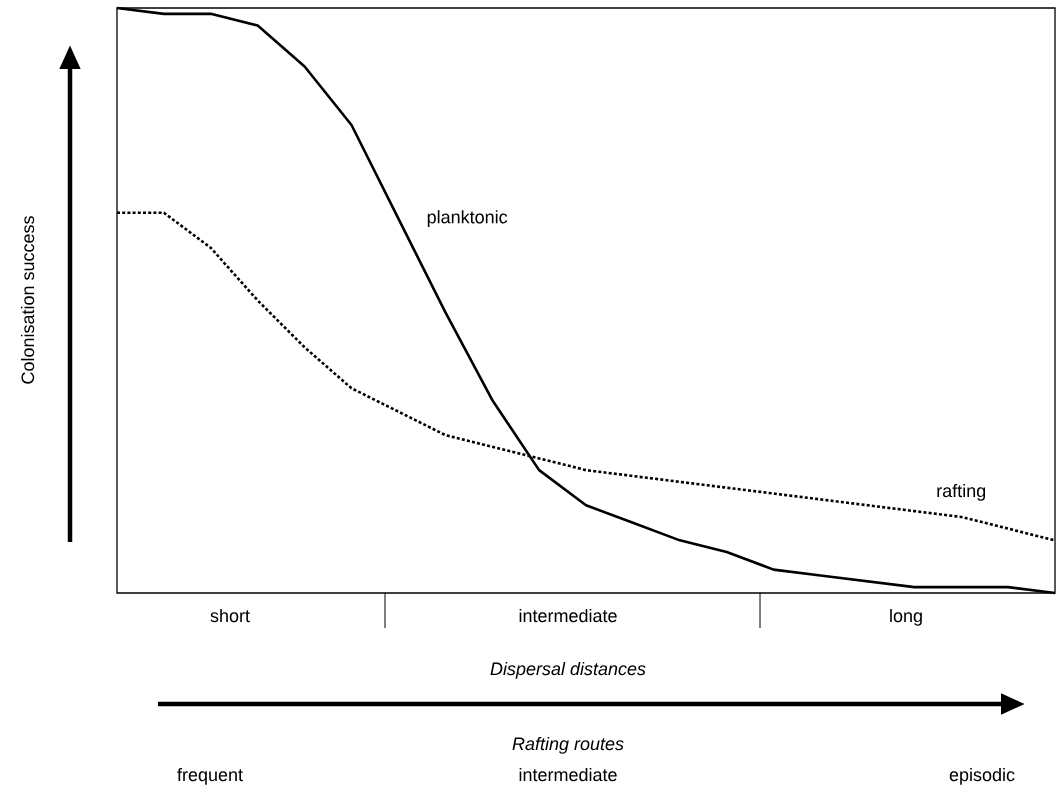 This screenshot has width=1056, height=785. Describe the element at coordinates (27, 300) in the screenshot. I see `y-axis-title: Colonisation success` at that location.